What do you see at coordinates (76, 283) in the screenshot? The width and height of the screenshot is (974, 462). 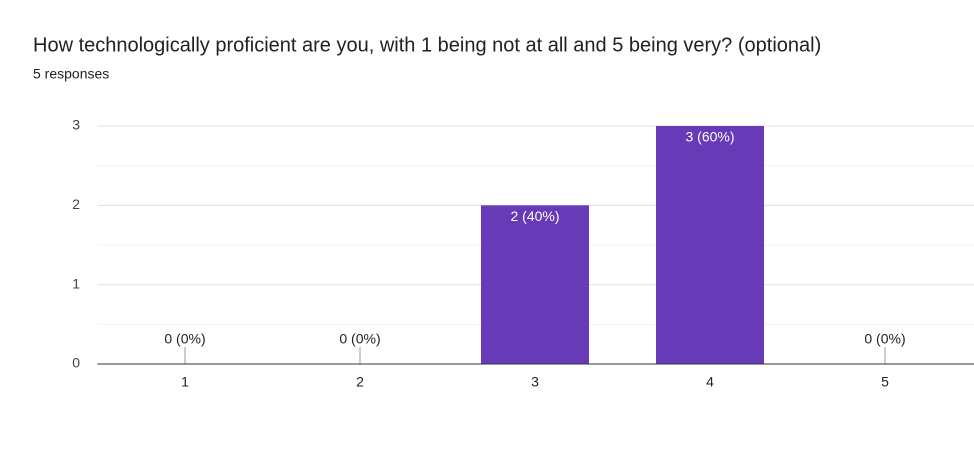 I see `y-tick-label: 1` at bounding box center [76, 283].